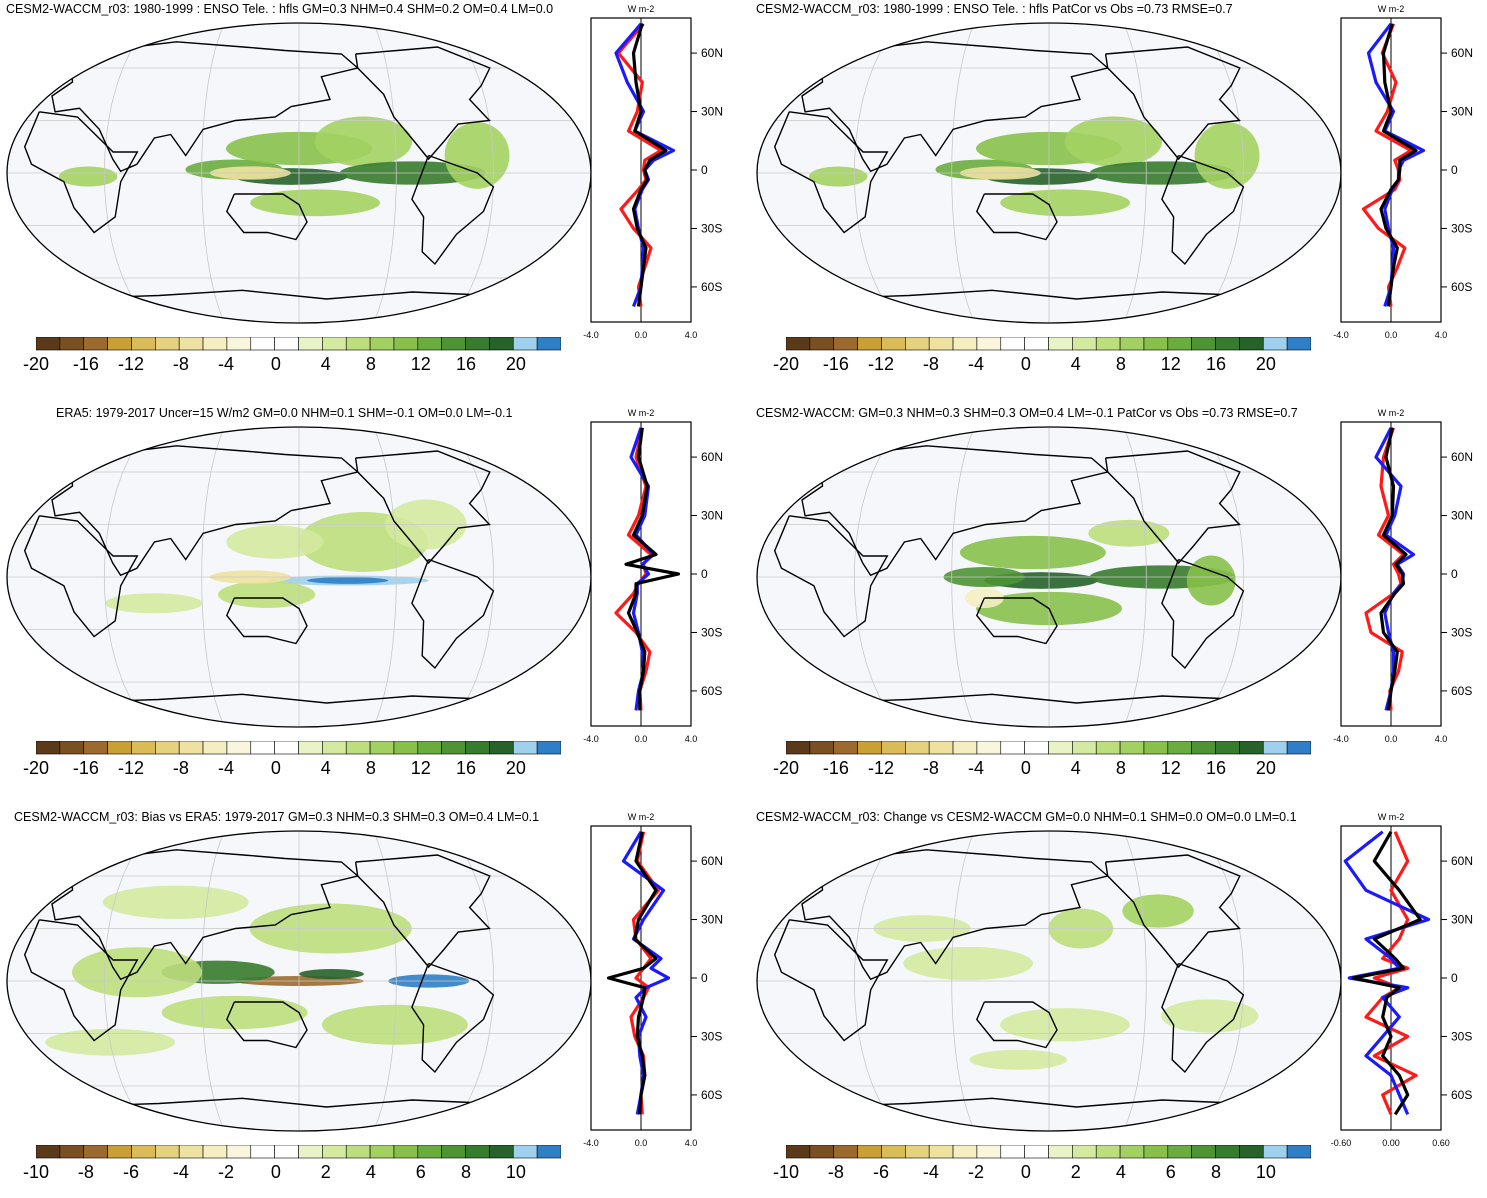 This screenshot has width=1487, height=1198. Describe the element at coordinates (1170, 1172) in the screenshot. I see `colorbar-label: 6` at that location.